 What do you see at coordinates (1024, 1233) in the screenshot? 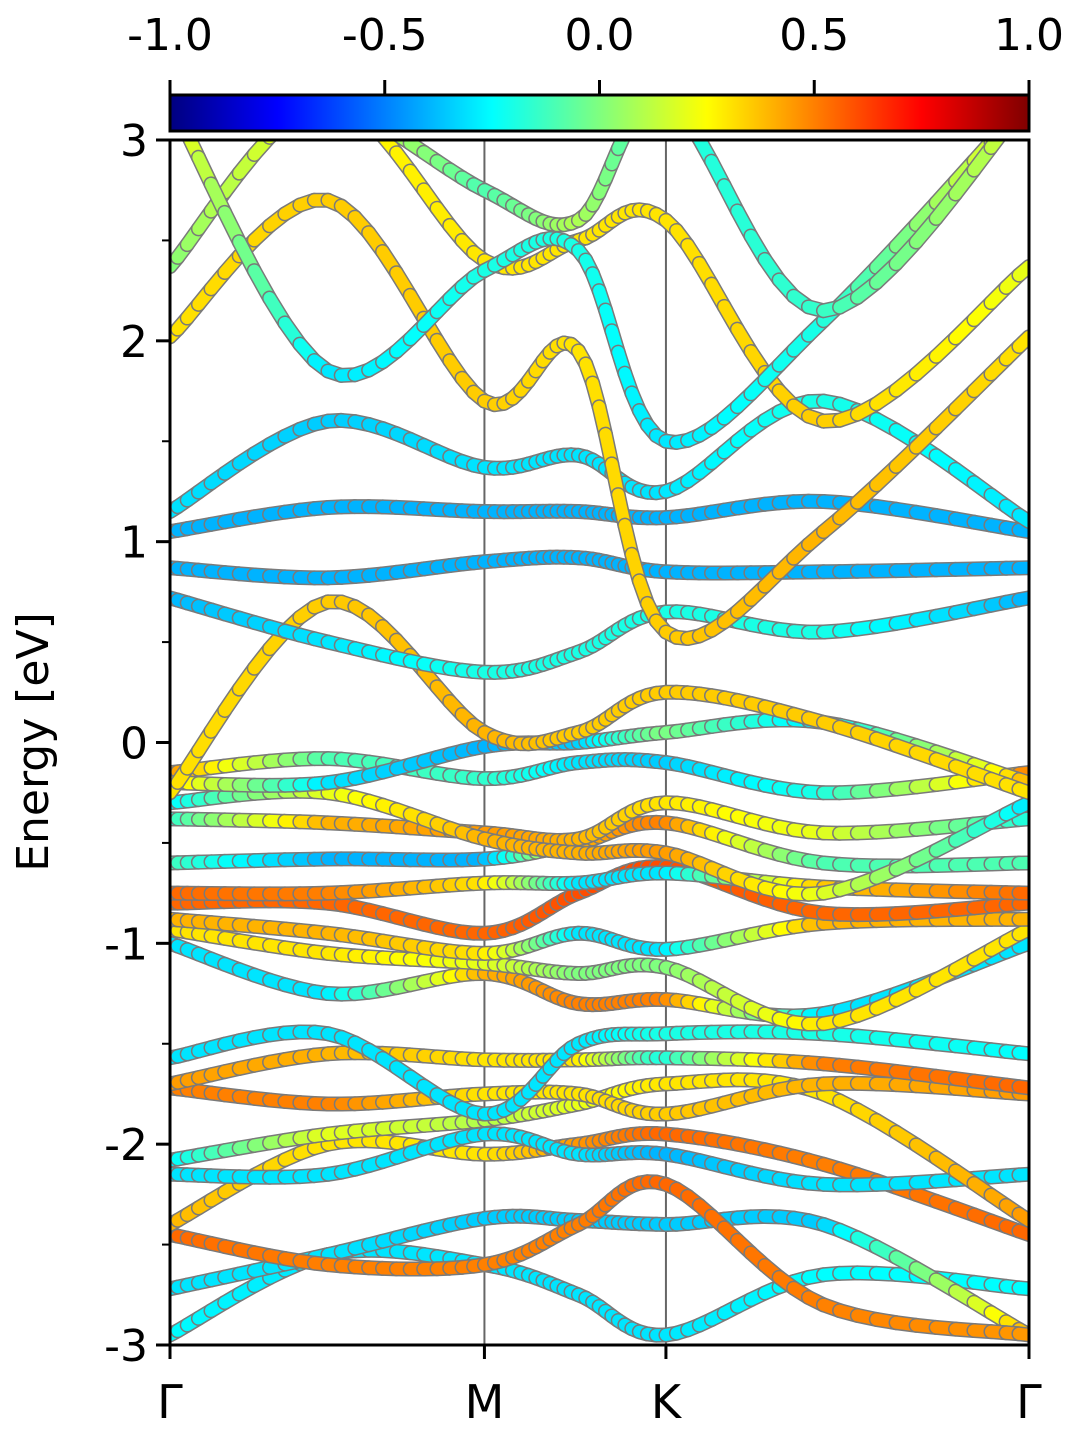
I see `band-3-segment` at bounding box center [1024, 1233].